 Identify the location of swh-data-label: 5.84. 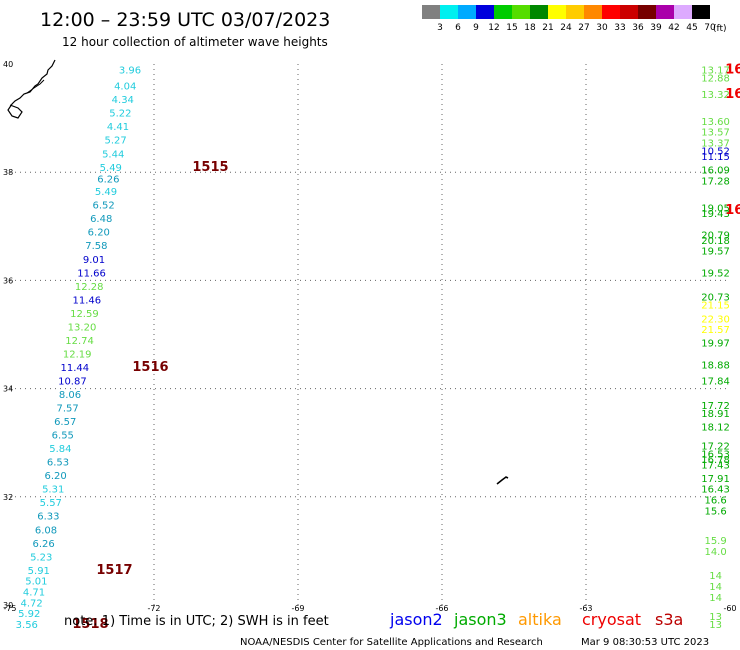
(60, 449).